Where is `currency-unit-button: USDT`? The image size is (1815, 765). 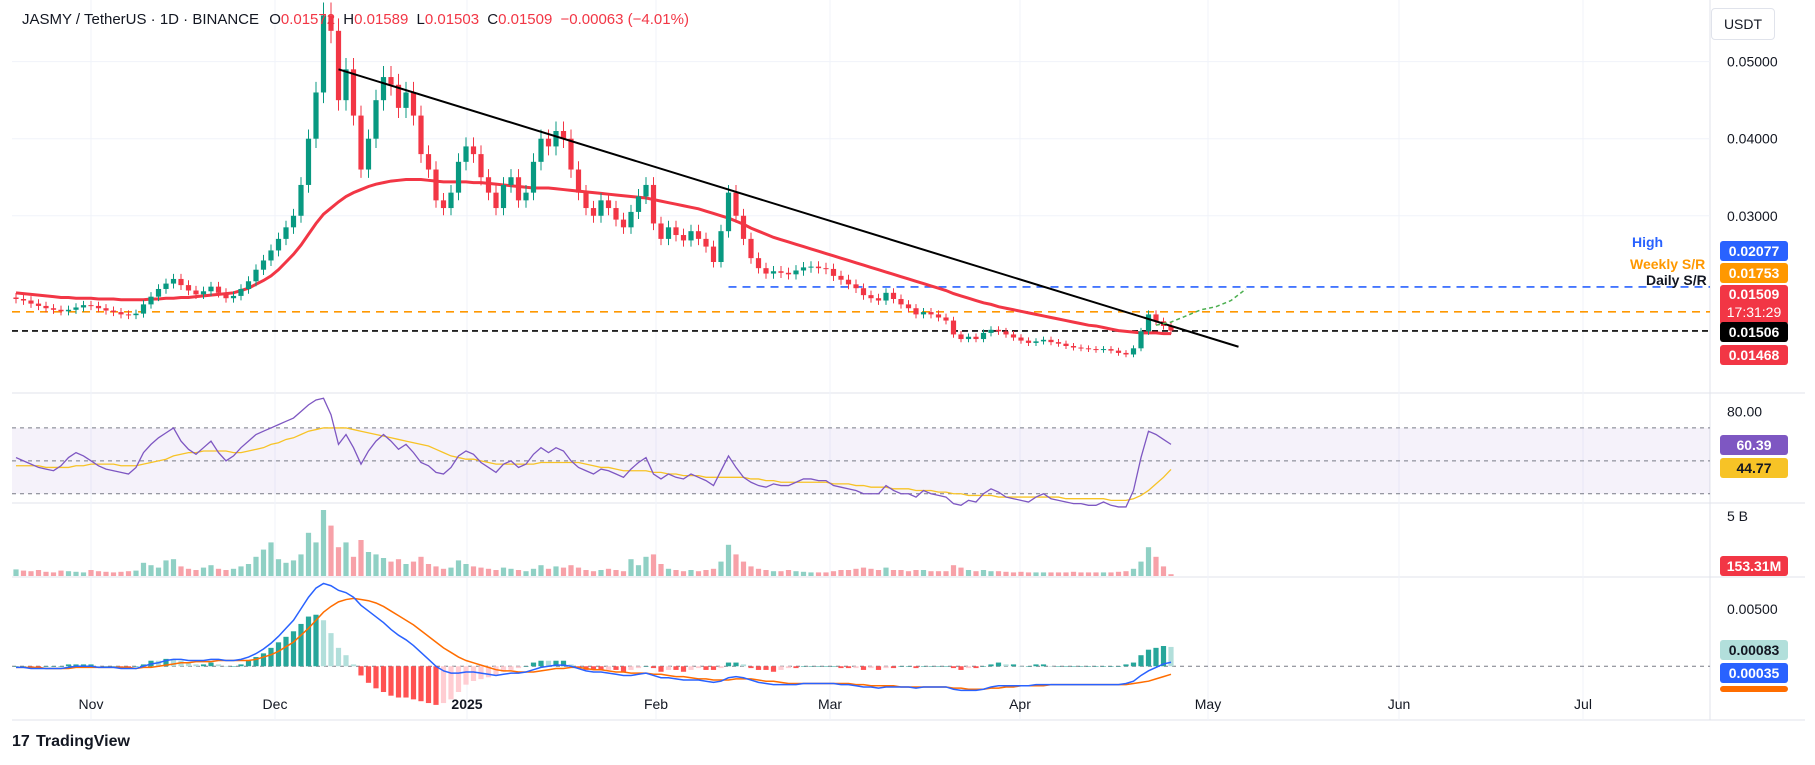
currency-unit-button: USDT is located at coordinates (1743, 24).